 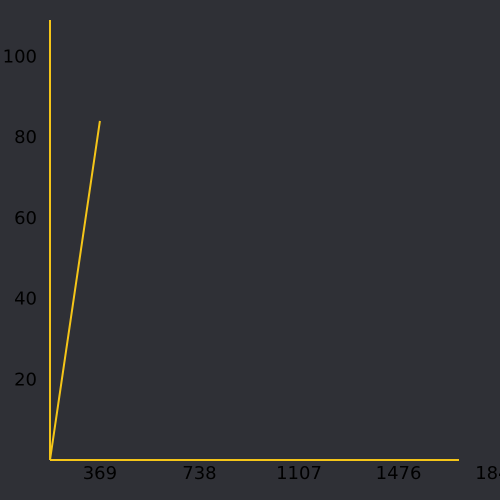 I want to click on y-tick-label: 40, so click(x=25, y=299).